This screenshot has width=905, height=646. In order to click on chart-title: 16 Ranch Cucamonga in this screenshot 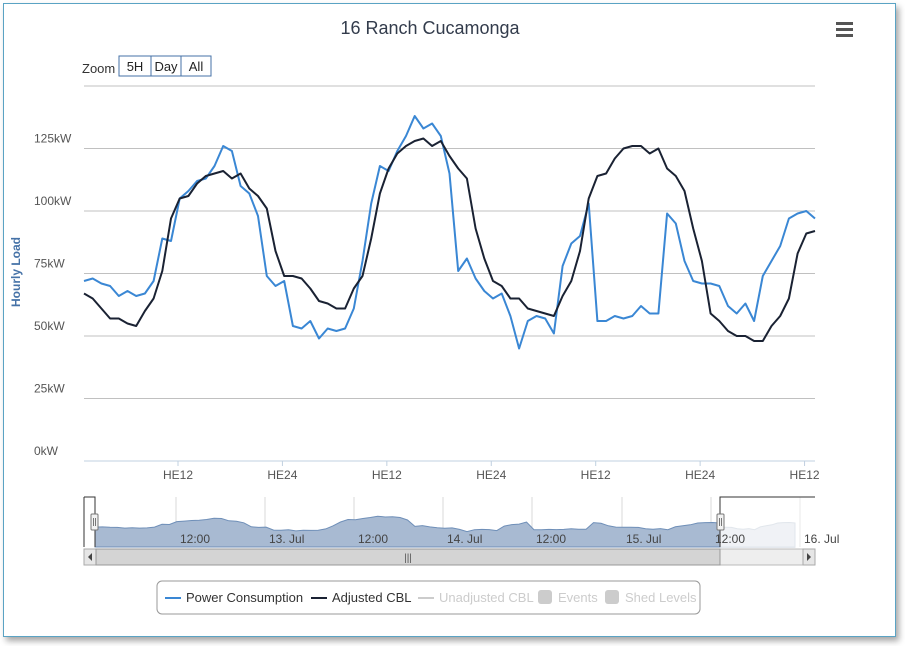, I will do `click(430, 28)`.